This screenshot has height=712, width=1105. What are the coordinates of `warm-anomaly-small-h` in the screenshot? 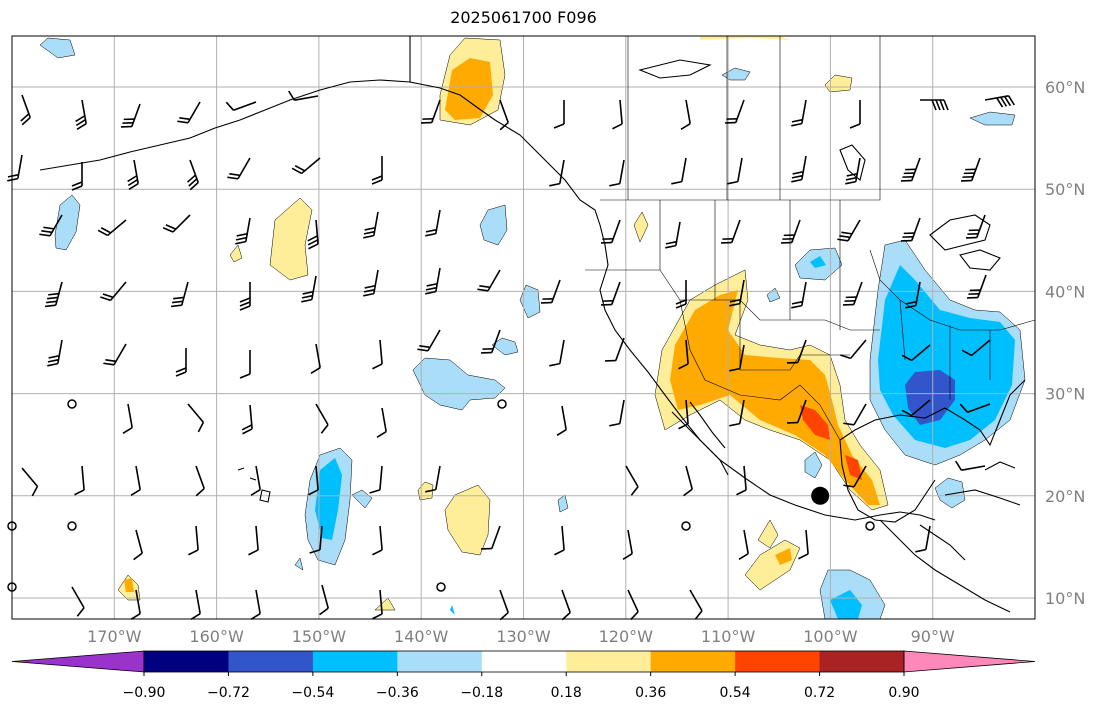 It's located at (641, 227).